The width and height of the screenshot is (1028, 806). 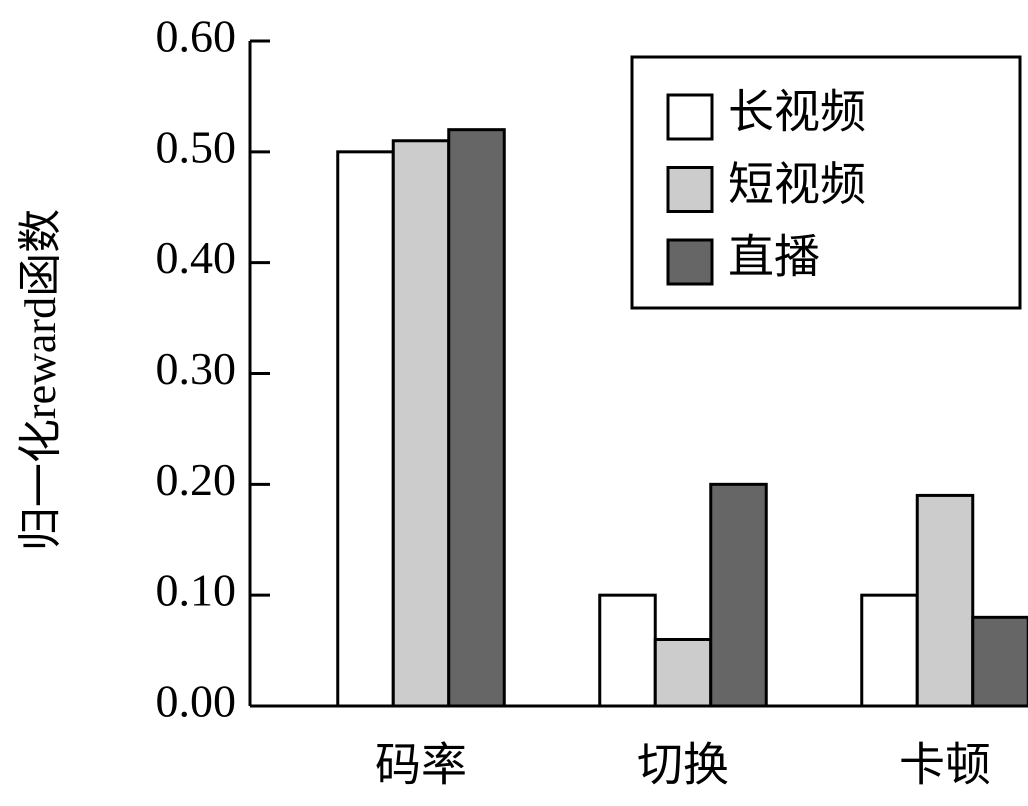 What do you see at coordinates (196, 479) in the screenshot?
I see `y-tick-label: 0.20` at bounding box center [196, 479].